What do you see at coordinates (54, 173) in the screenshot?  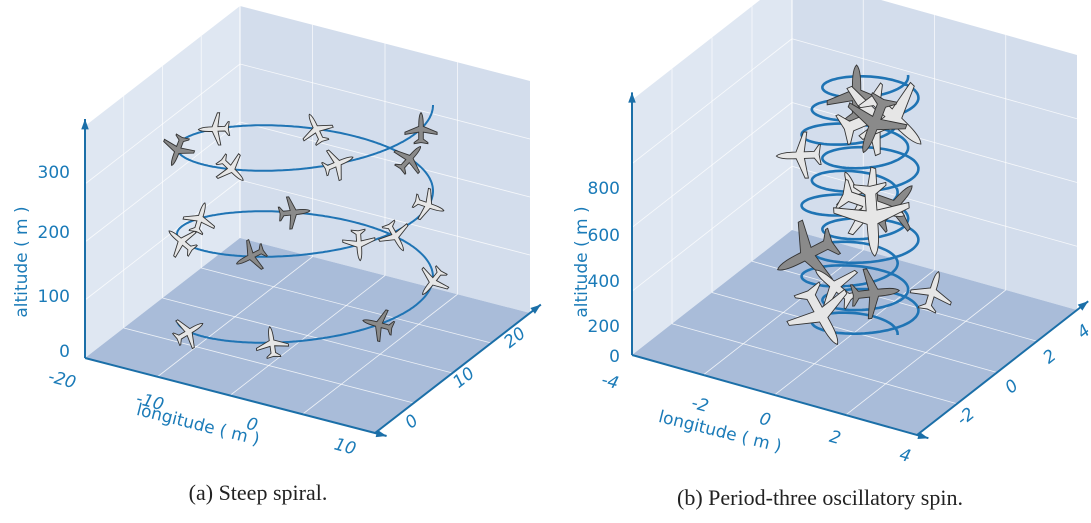 I see `altitude-tick: 300` at bounding box center [54, 173].